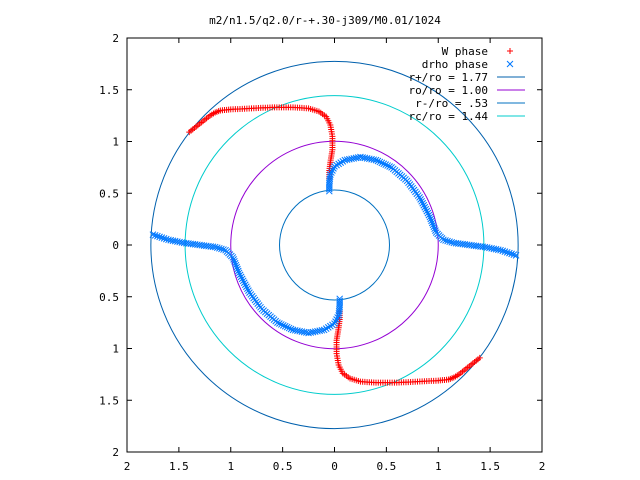 This screenshot has width=640, height=480. I want to click on legend-label: W phase, so click(465, 51).